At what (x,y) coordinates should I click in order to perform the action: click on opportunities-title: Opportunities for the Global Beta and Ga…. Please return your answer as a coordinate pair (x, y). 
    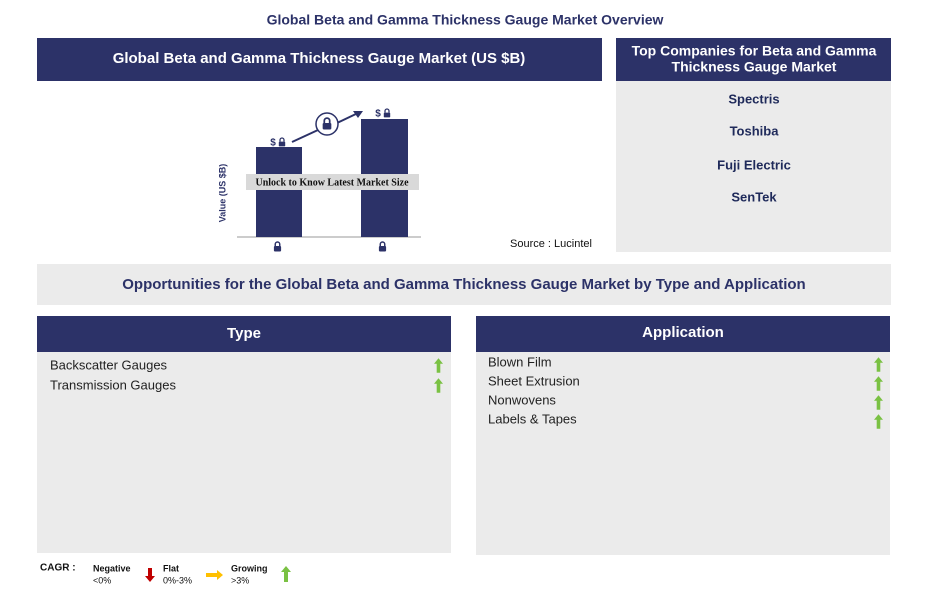
    Looking at the image, I should click on (463, 284).